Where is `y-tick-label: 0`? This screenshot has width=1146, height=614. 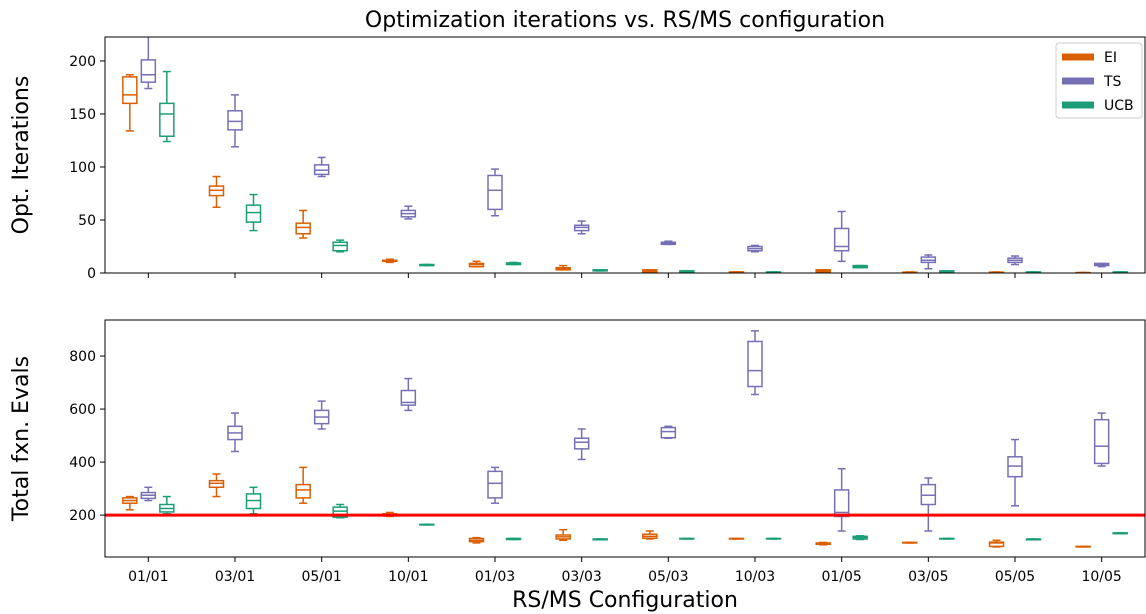
y-tick-label: 0 is located at coordinates (91, 274).